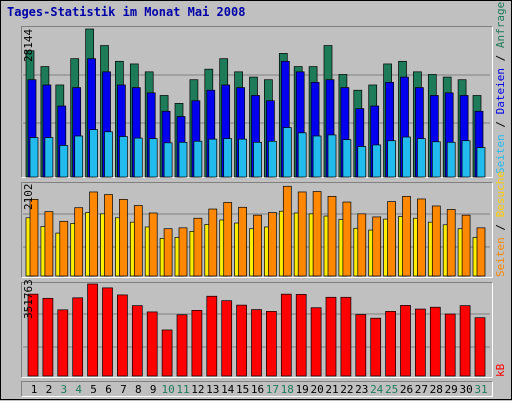 The width and height of the screenshot is (512, 401). What do you see at coordinates (406, 389) in the screenshot?
I see `x-tick-label: 26` at bounding box center [406, 389].